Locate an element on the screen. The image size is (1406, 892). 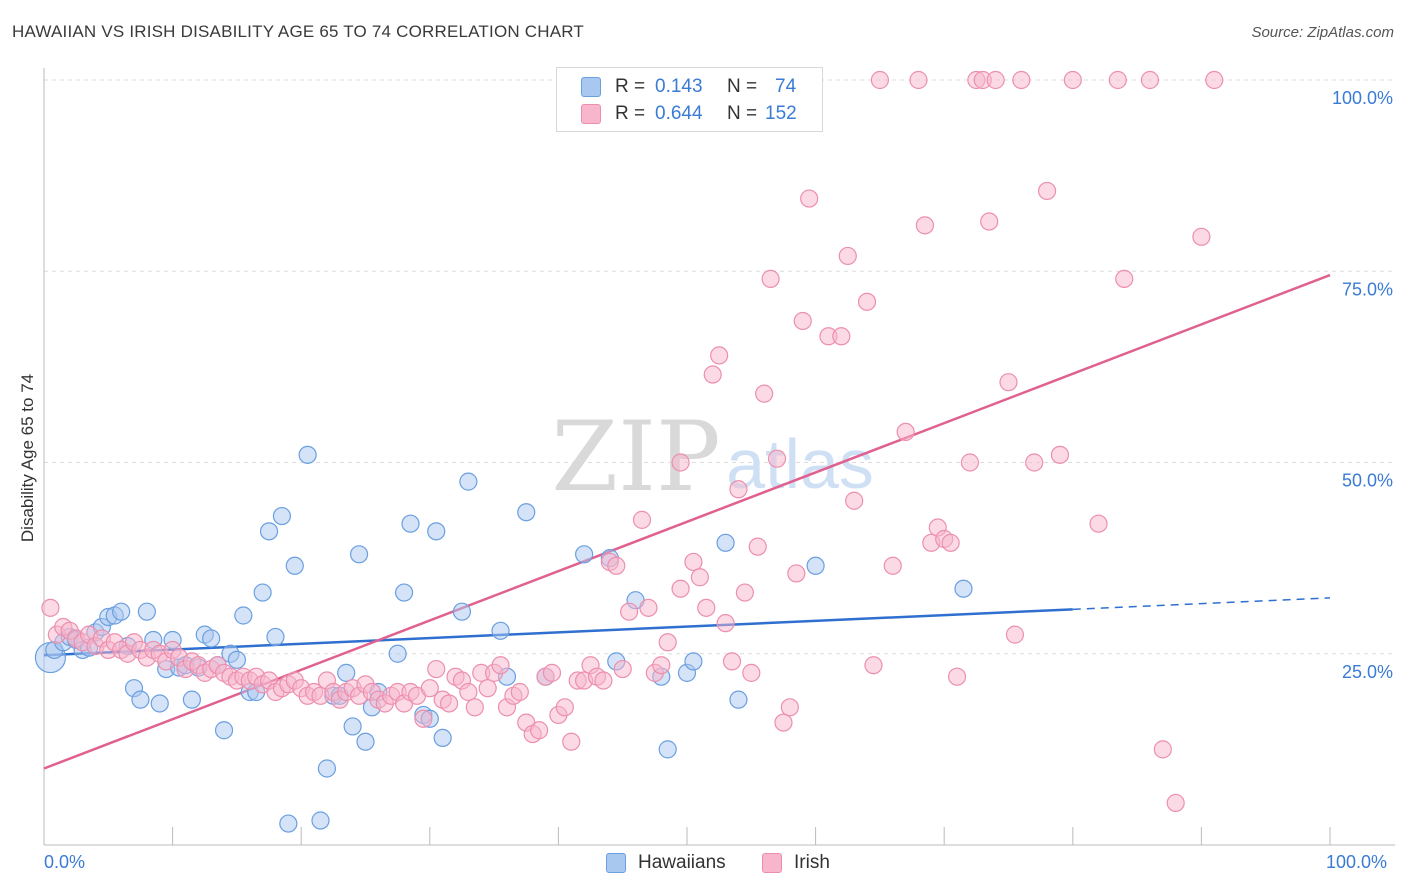
r-value-irish: 0.644 is located at coordinates (679, 113).